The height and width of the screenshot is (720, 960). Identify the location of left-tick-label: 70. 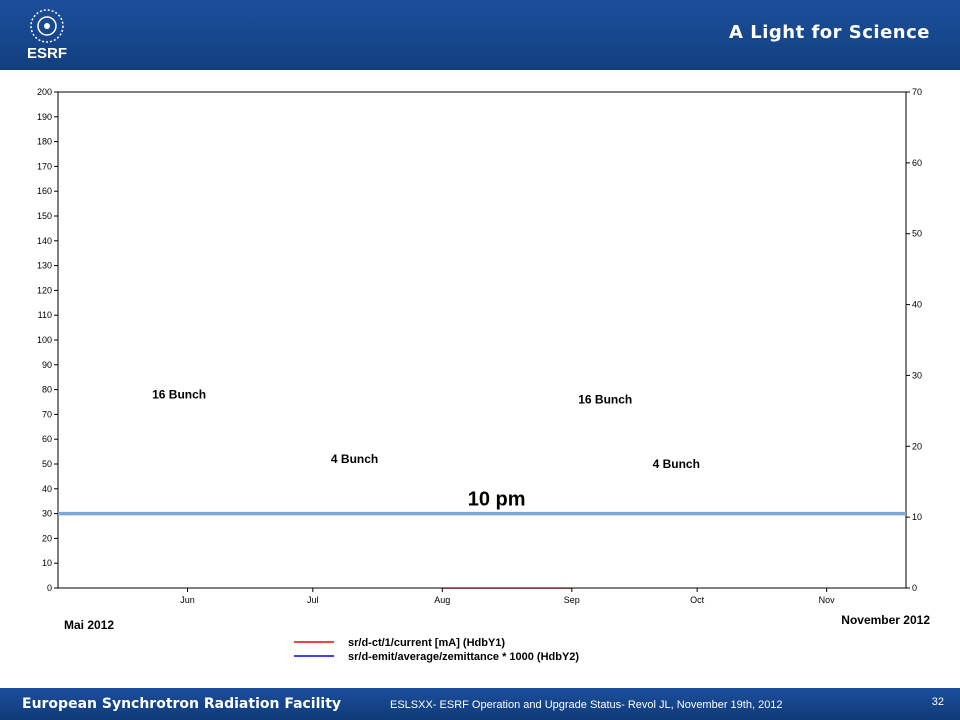
(47, 414).